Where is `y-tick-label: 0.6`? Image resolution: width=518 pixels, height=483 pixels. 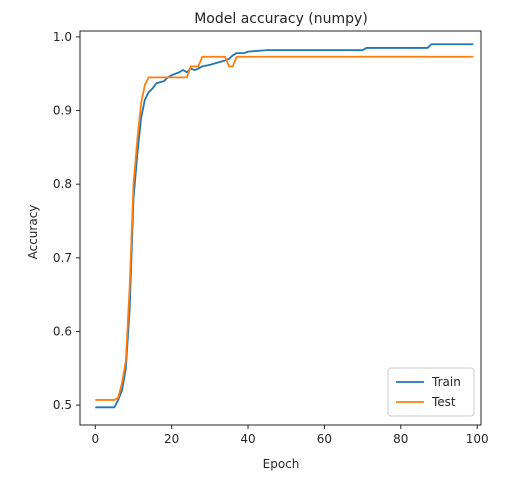
y-tick-label: 0.6 is located at coordinates (62, 331).